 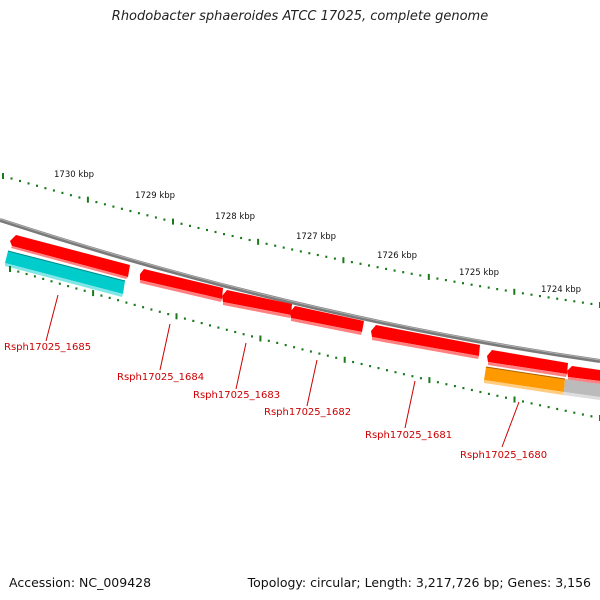 What do you see at coordinates (155, 196) in the screenshot?
I see `tick-label-1729: 1729 kbp` at bounding box center [155, 196].